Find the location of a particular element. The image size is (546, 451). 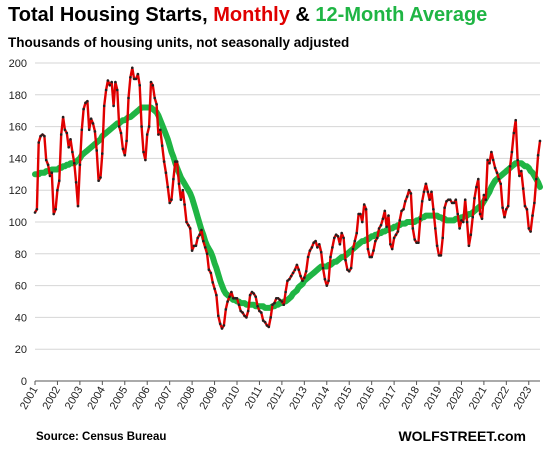

x-tick-label: 2009 is located at coordinates (209, 398).